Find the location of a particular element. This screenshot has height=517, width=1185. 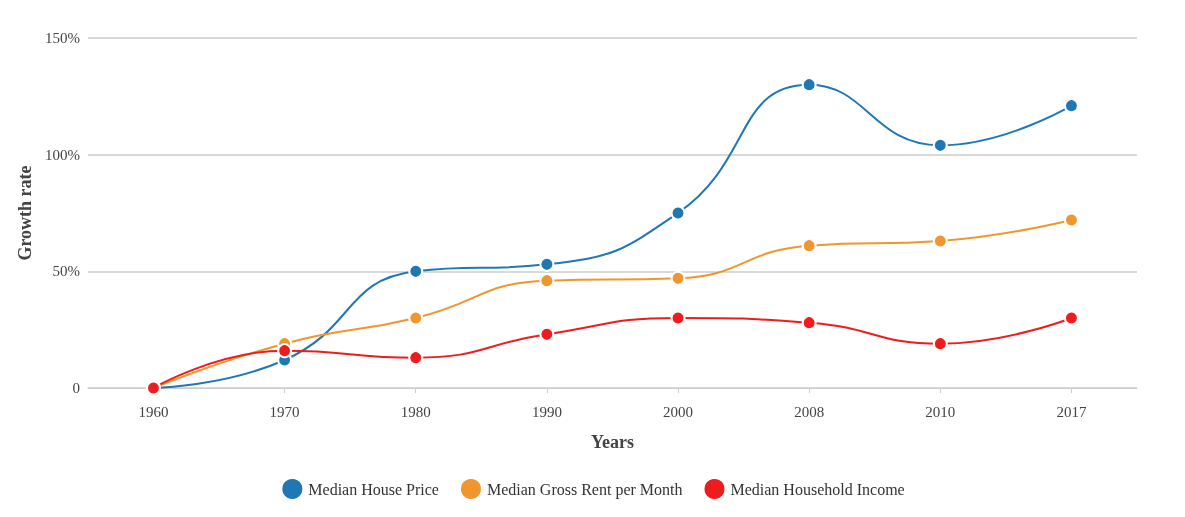

y-tick-label: 150% is located at coordinates (62, 38).